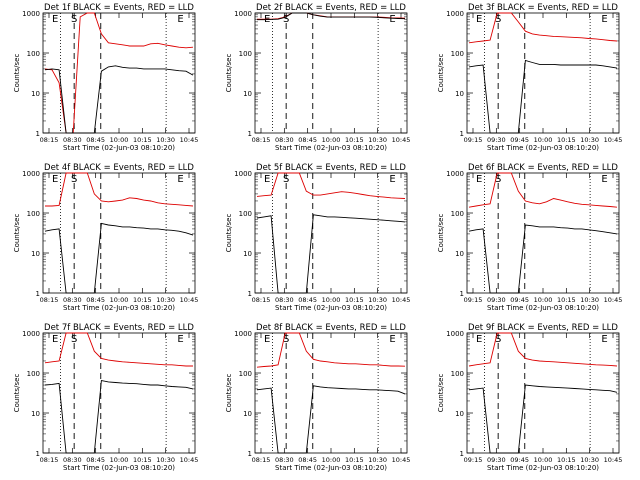  What do you see at coordinates (519, 300) in the screenshot?
I see `x-tick-label: 09:45` at bounding box center [519, 300].